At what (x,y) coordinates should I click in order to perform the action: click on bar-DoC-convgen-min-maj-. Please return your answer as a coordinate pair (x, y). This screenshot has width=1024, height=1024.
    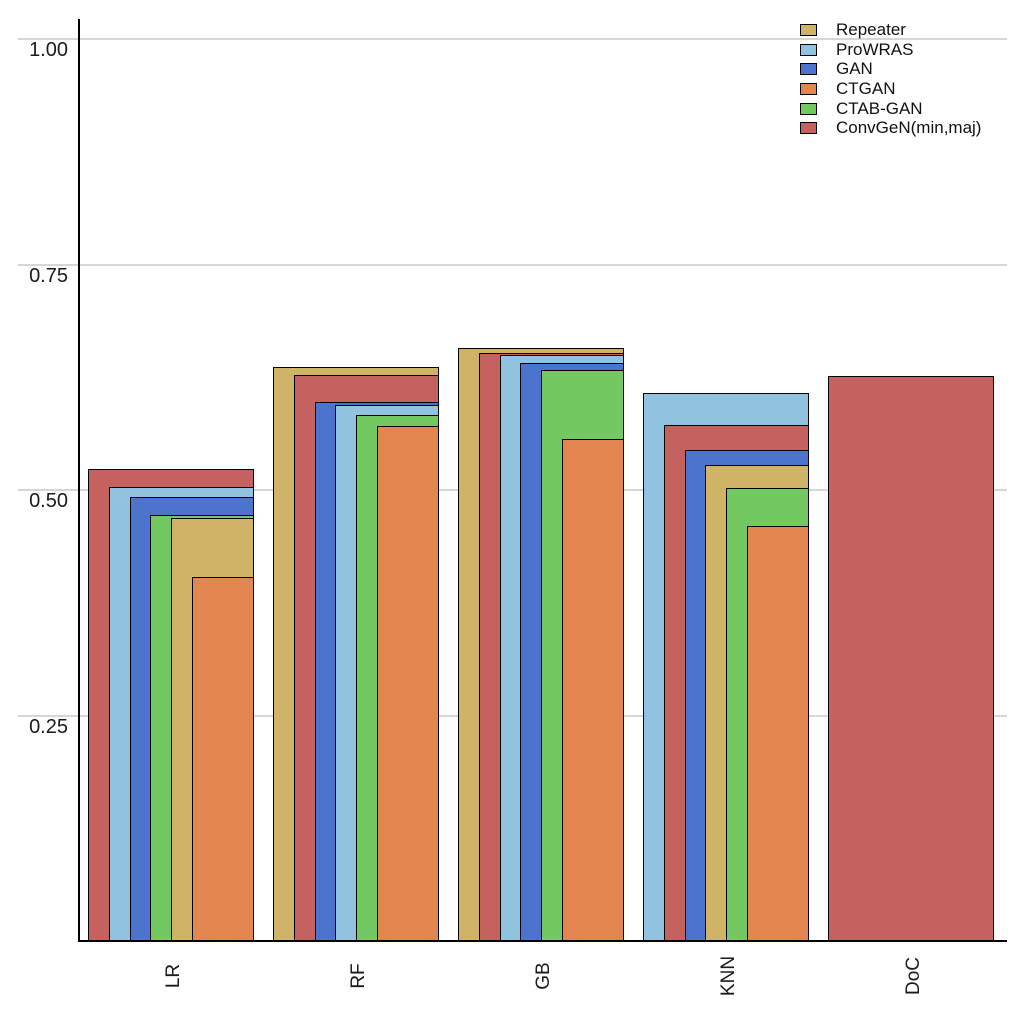
    Looking at the image, I should click on (911, 658).